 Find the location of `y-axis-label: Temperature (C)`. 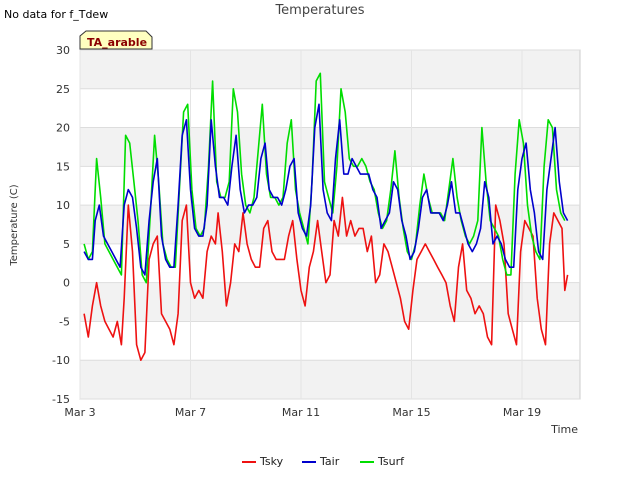

y-axis-label: Temperature (C) is located at coordinates (14, 225).